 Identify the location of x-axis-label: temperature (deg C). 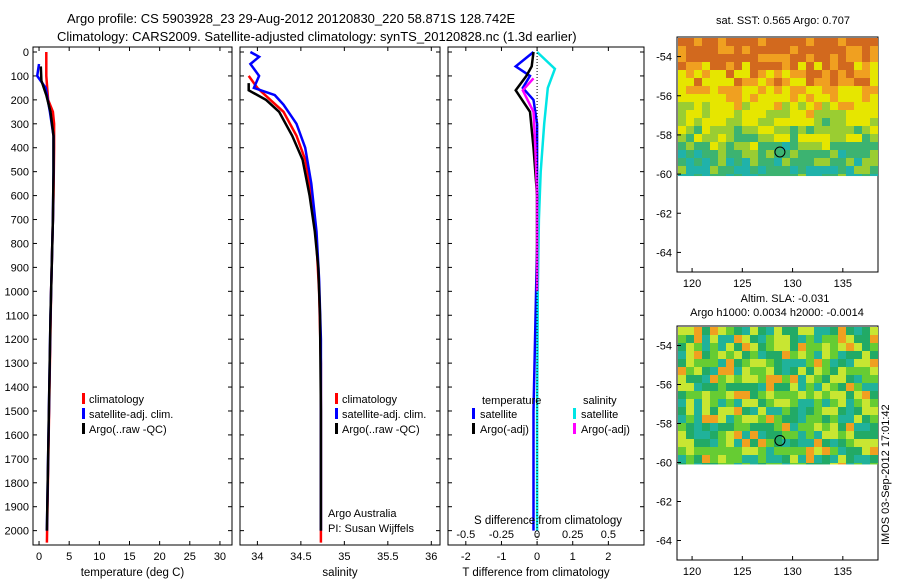
(133, 573).